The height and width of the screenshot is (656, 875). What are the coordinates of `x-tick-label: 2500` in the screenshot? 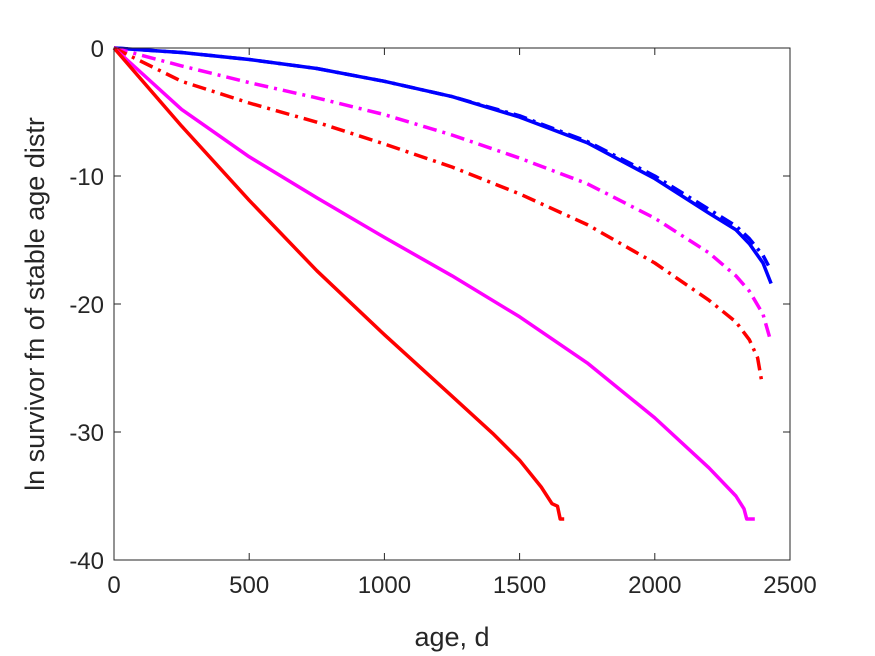 It's located at (789, 585).